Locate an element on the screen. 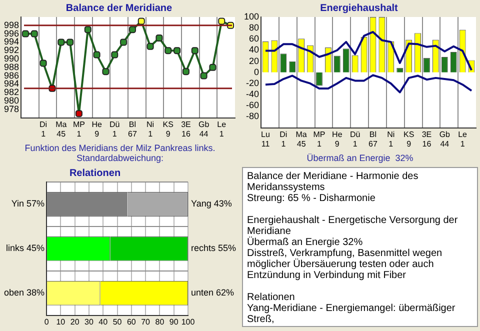 This screenshot has width=480, height=331. y-tick-label: 988 is located at coordinates (12, 67).